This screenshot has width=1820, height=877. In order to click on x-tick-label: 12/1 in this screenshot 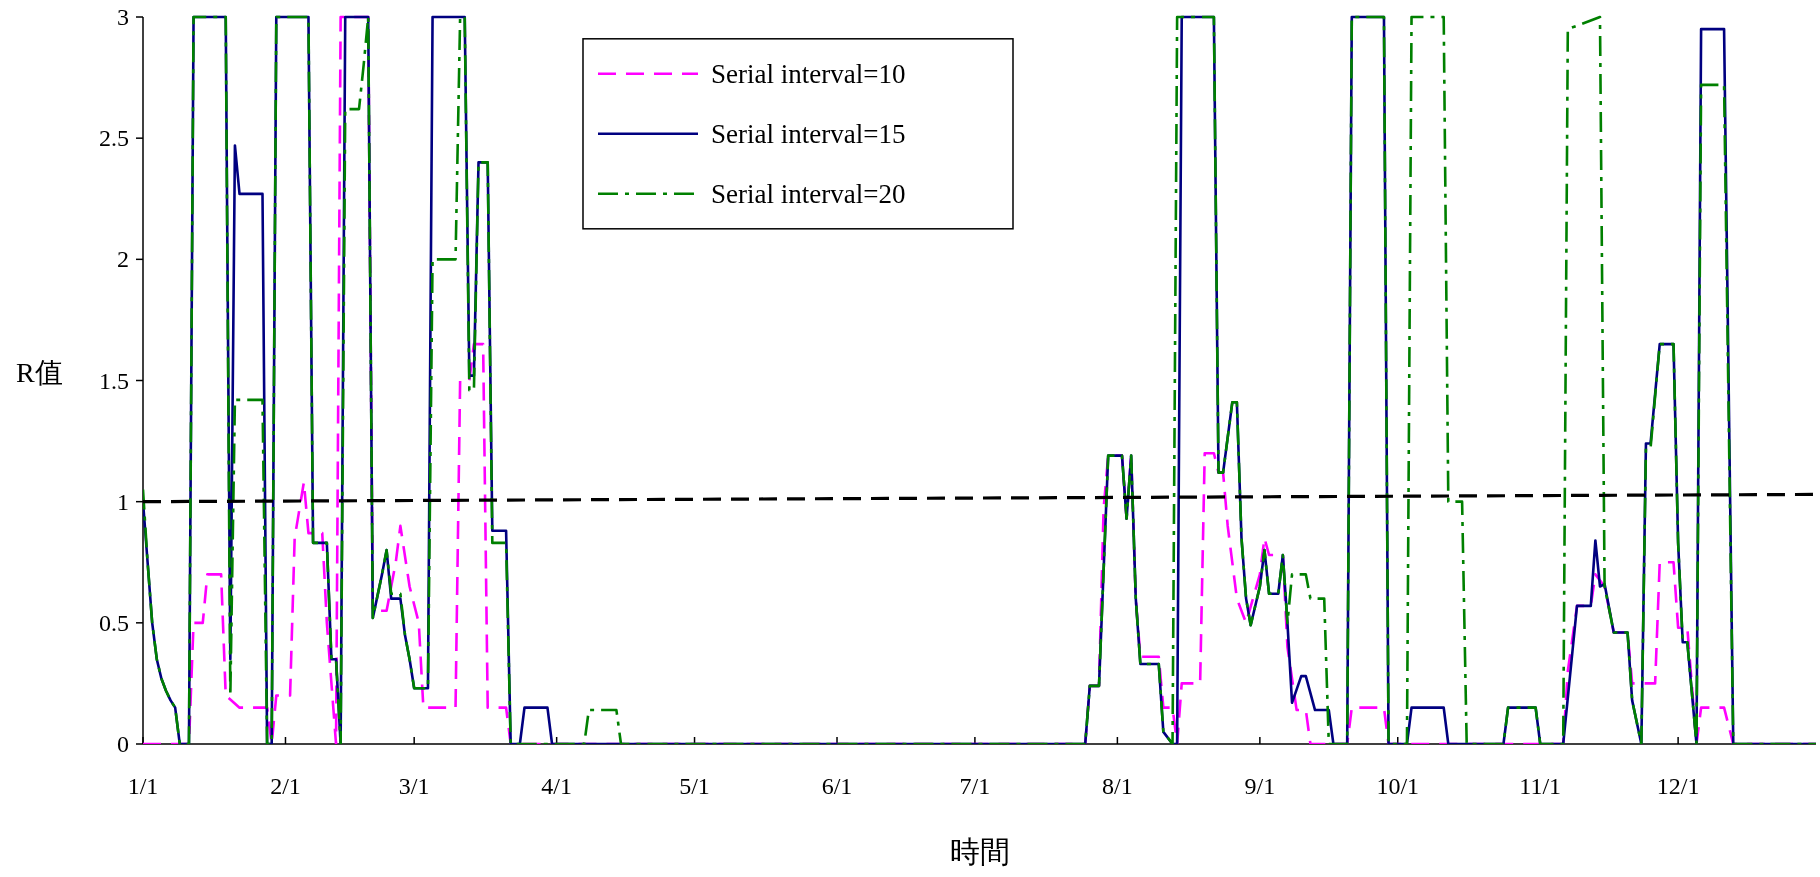, I will do `click(1678, 786)`.